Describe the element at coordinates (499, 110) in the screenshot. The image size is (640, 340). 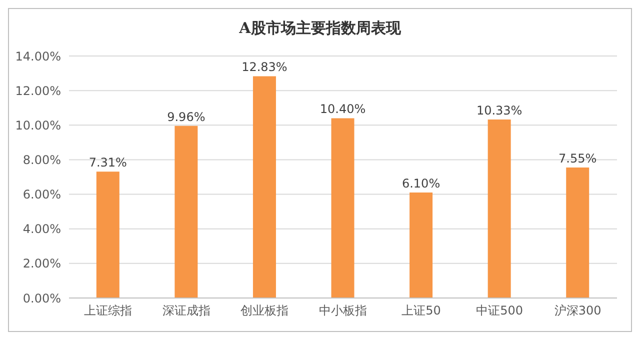
I see `data-label: 10.33%` at that location.